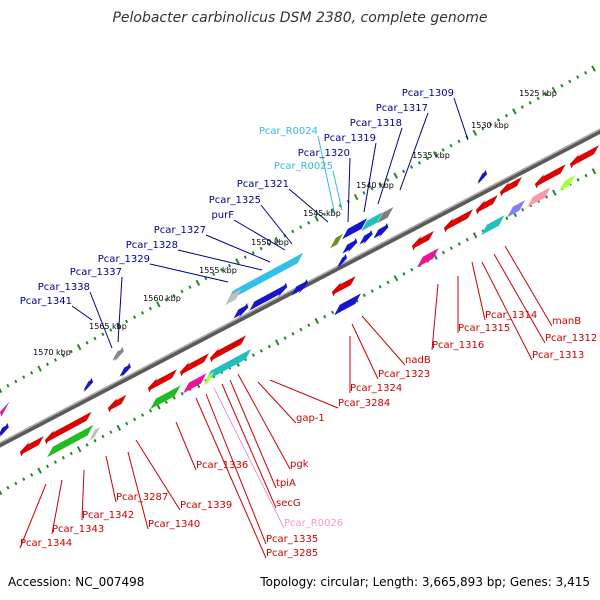 The height and width of the screenshot is (600, 600). I want to click on gene-label: Pcar_1328, so click(152, 245).